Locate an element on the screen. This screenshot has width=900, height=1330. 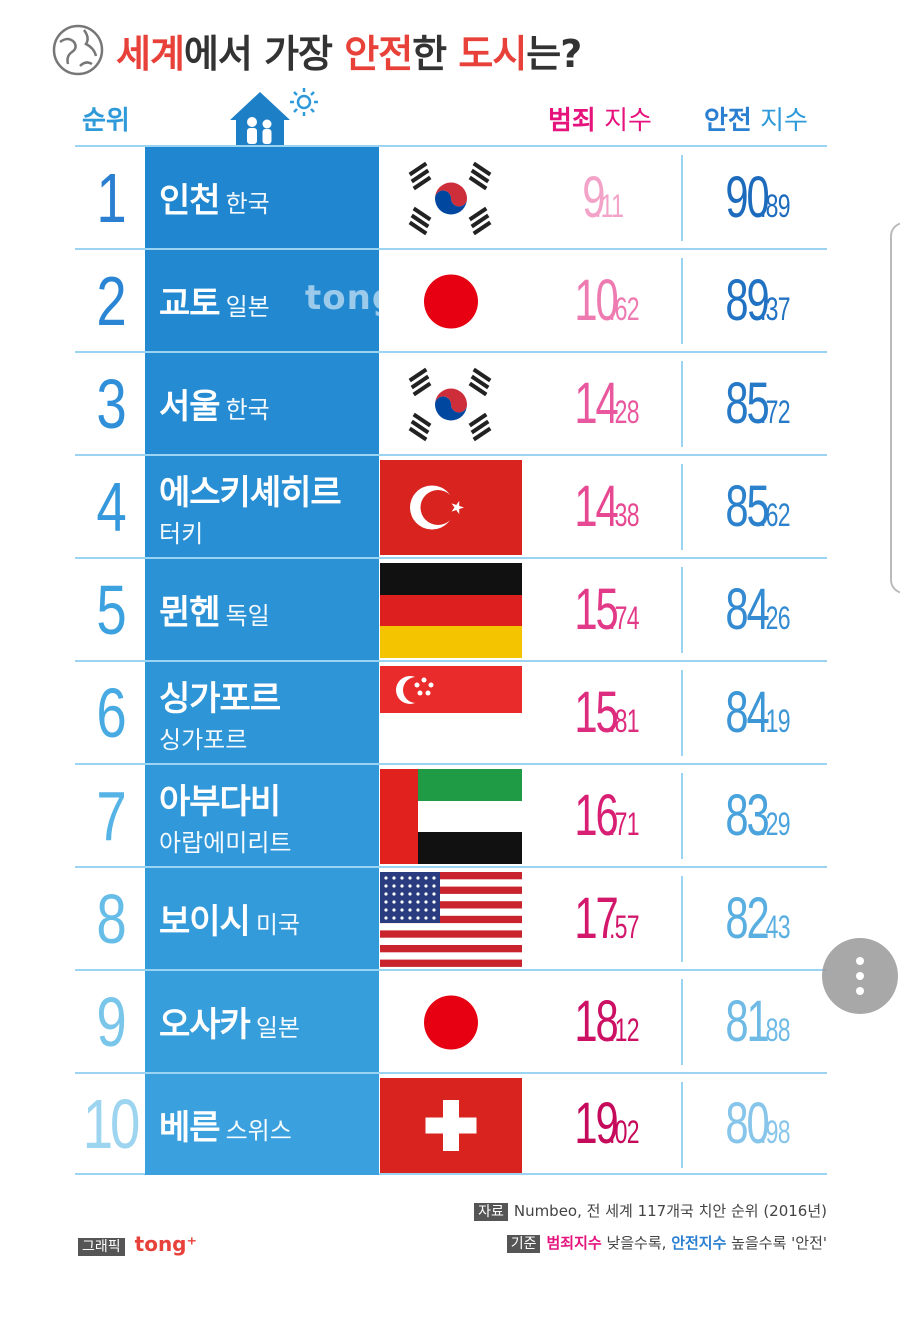
table-row: 3 서울 한국 14.28 85.72 is located at coordinates (451, 402).